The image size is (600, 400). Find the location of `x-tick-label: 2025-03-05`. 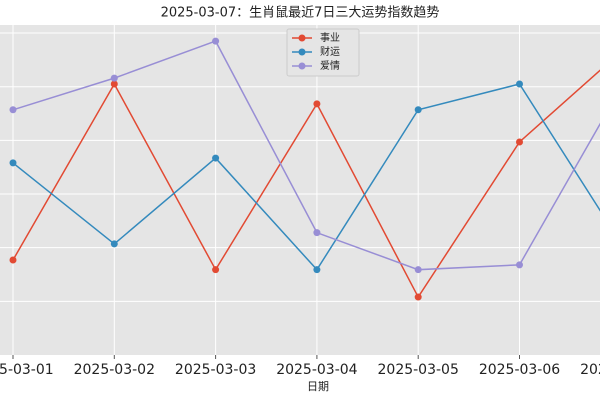

x-tick-label: 2025-03-05 is located at coordinates (418, 370).